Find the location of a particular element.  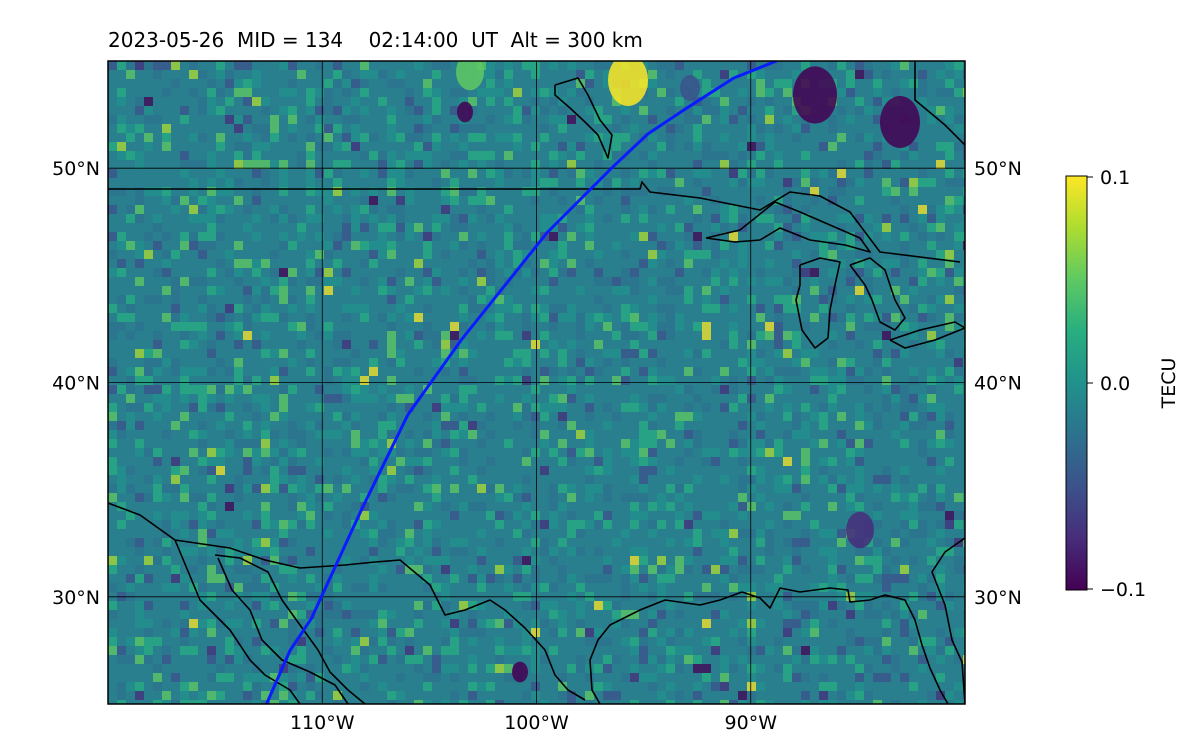

colorbar-tick-max: 0.1 is located at coordinates (1115, 178).